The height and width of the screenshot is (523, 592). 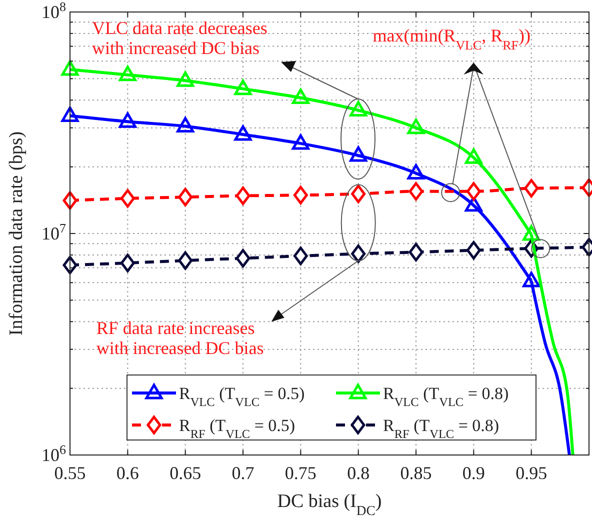 I want to click on x-tick-label: 0.65, so click(x=186, y=473).